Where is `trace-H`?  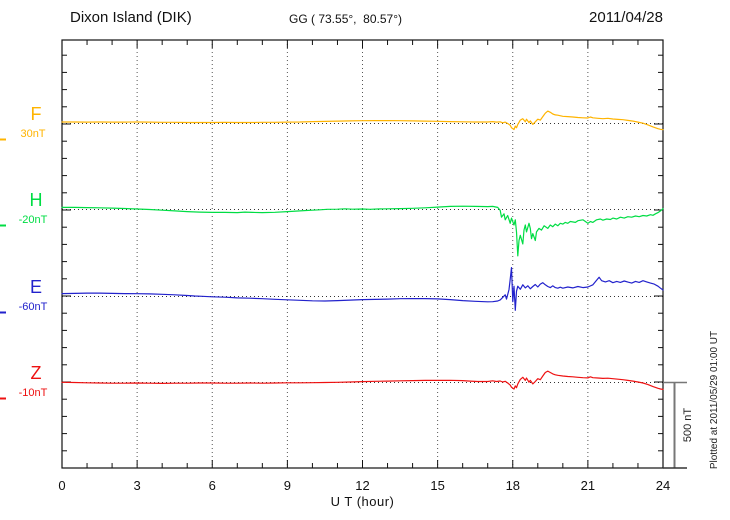 trace-H is located at coordinates (362, 231).